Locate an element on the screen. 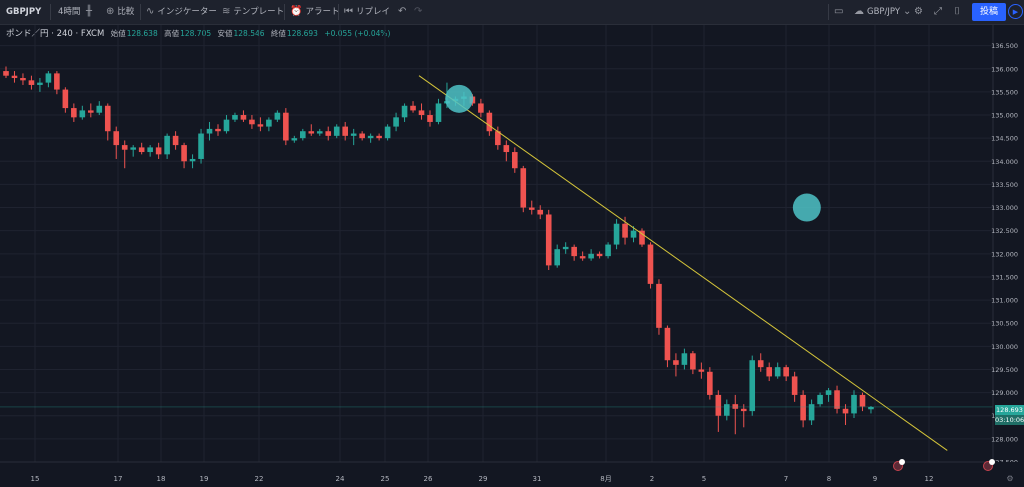  close-value: 128.693 is located at coordinates (302, 33).